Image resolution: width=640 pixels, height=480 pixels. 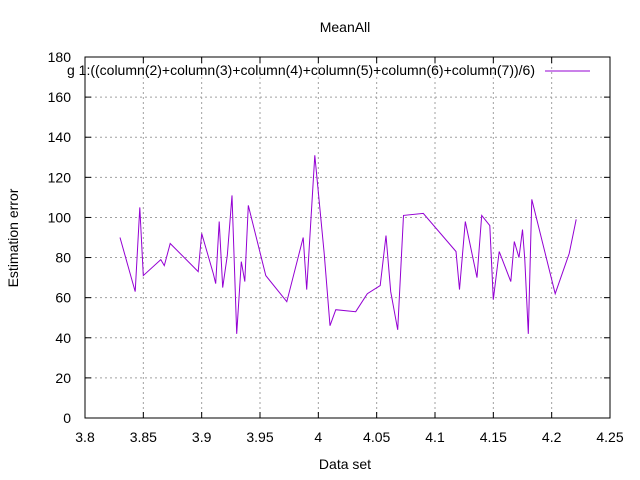 I want to click on chart-title: MeanAll, so click(x=345, y=27).